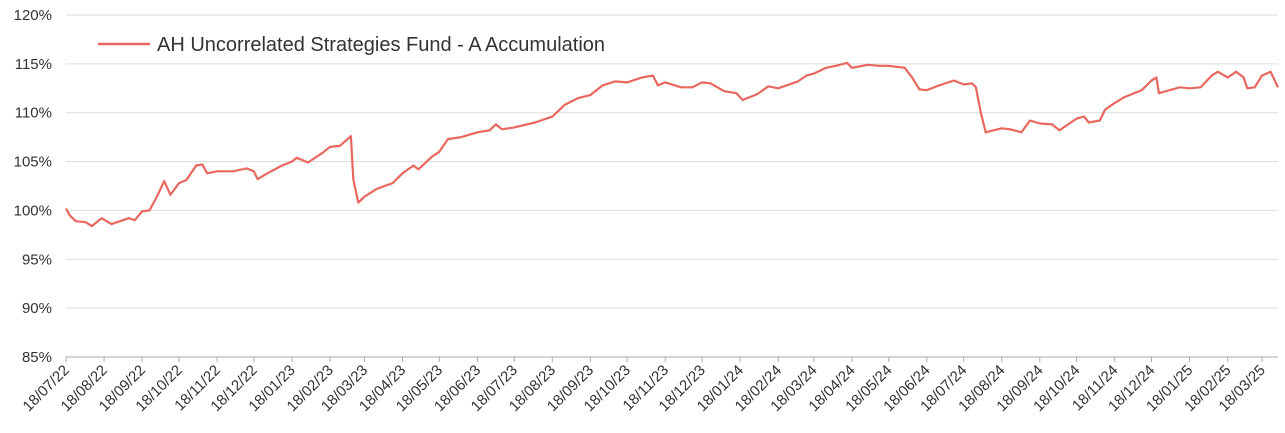  What do you see at coordinates (33, 210) in the screenshot?
I see `y-tick-label: 100%` at bounding box center [33, 210].